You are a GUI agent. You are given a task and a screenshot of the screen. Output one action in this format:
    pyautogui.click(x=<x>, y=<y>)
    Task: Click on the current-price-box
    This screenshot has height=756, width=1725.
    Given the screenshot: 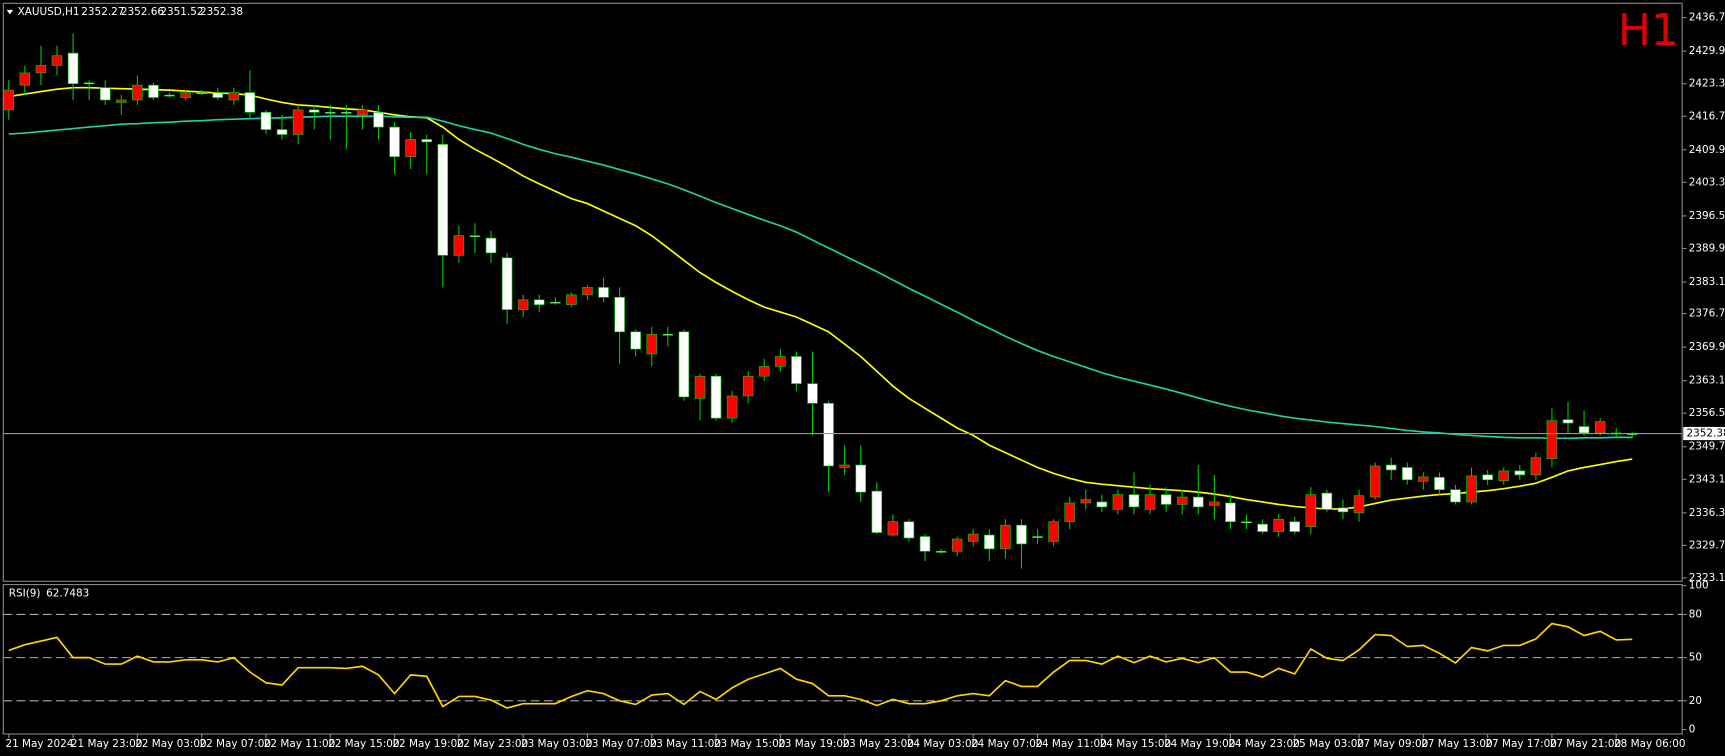 What is the action you would take?
    pyautogui.click(x=1704, y=433)
    